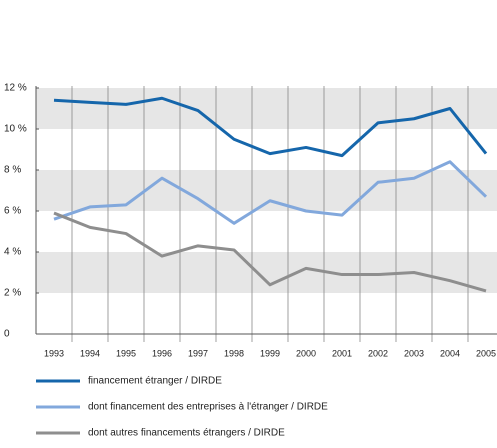  What do you see at coordinates (414, 353) in the screenshot?
I see `x-tick-label: 2003` at bounding box center [414, 353].